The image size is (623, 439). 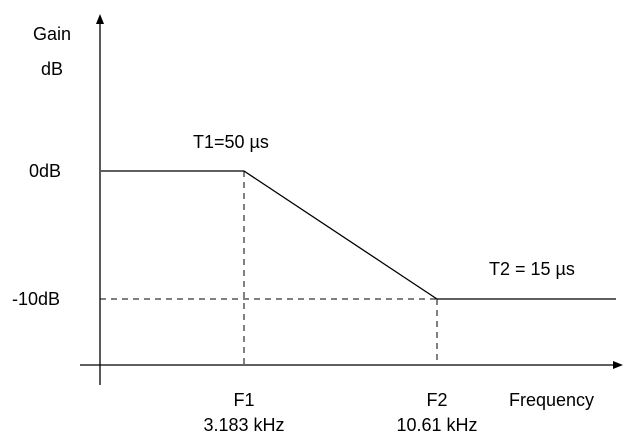 I want to click on y-tick-label-minus10db: -10dB, so click(x=36, y=299).